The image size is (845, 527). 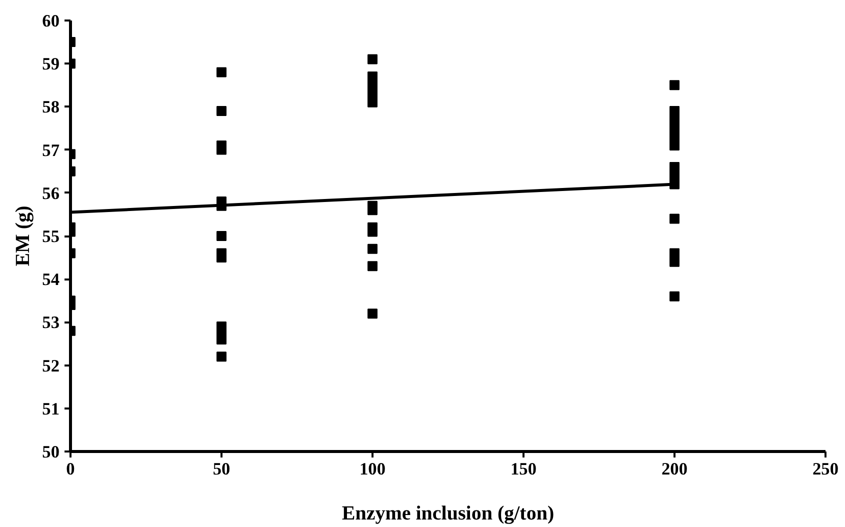 What do you see at coordinates (51, 408) in the screenshot?
I see `y-tick-label: 51` at bounding box center [51, 408].